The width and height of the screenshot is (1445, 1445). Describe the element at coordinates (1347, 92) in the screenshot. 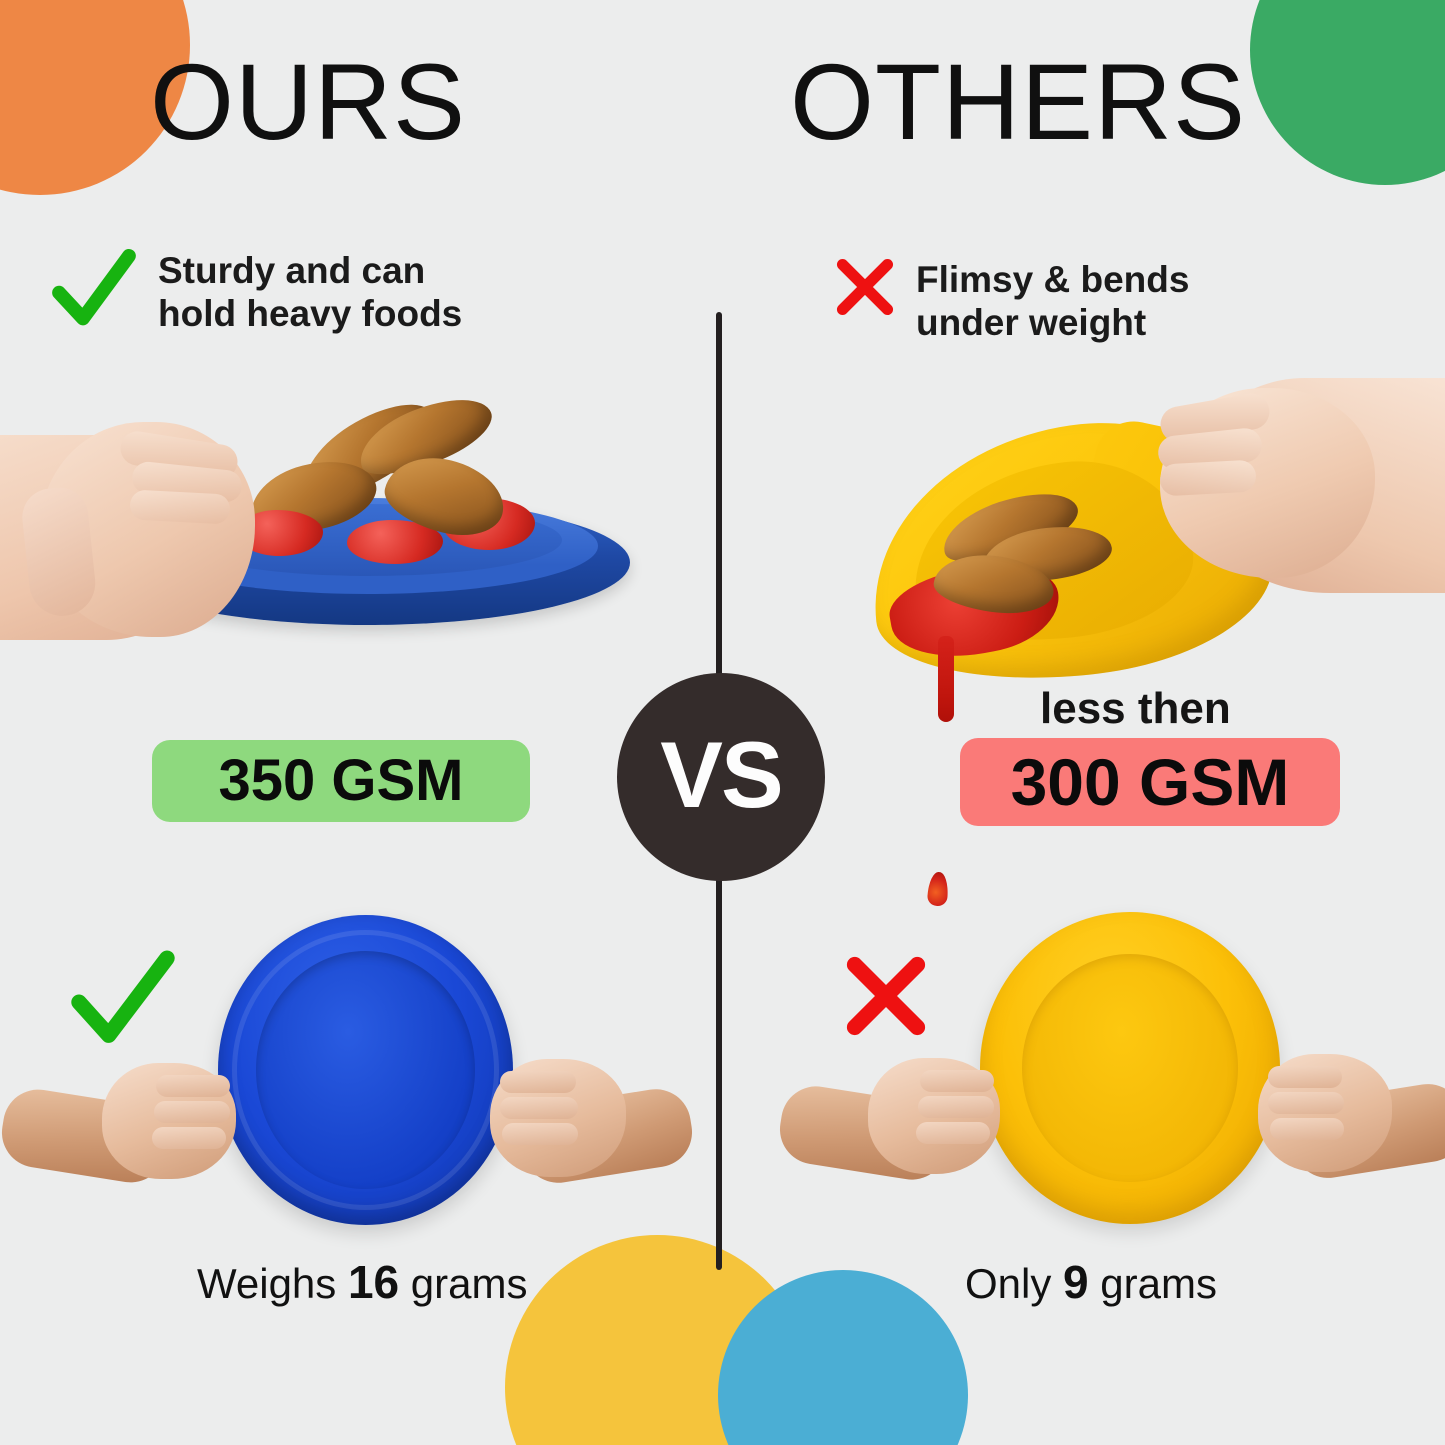

I see `decorative-circle-green` at that location.